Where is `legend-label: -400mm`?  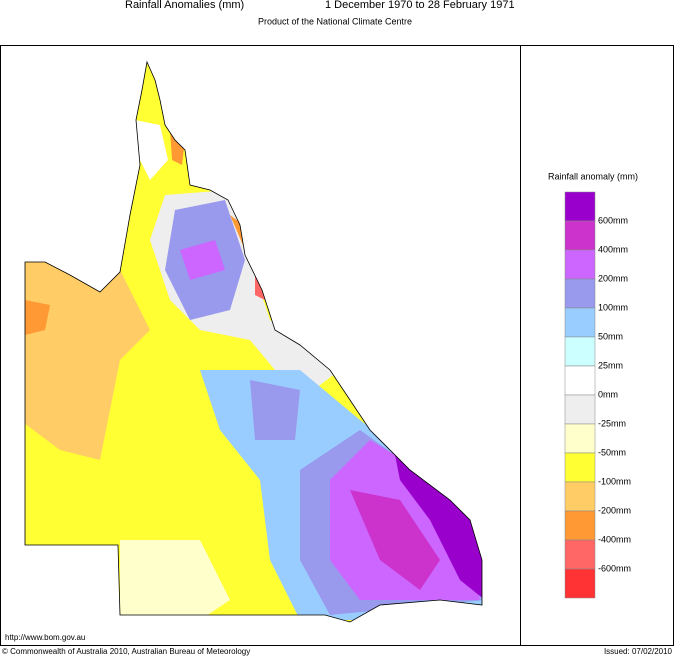
legend-label: -400mm is located at coordinates (614, 539).